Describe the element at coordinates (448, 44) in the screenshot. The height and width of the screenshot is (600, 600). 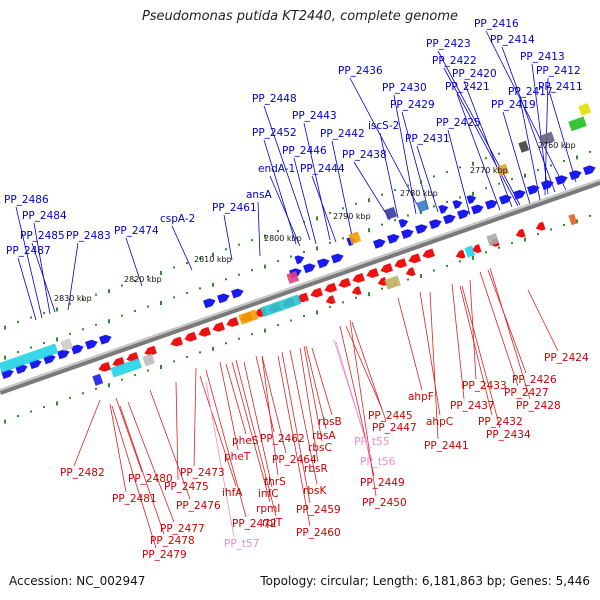
I see `gene-label-forward: PP_2423` at that location.